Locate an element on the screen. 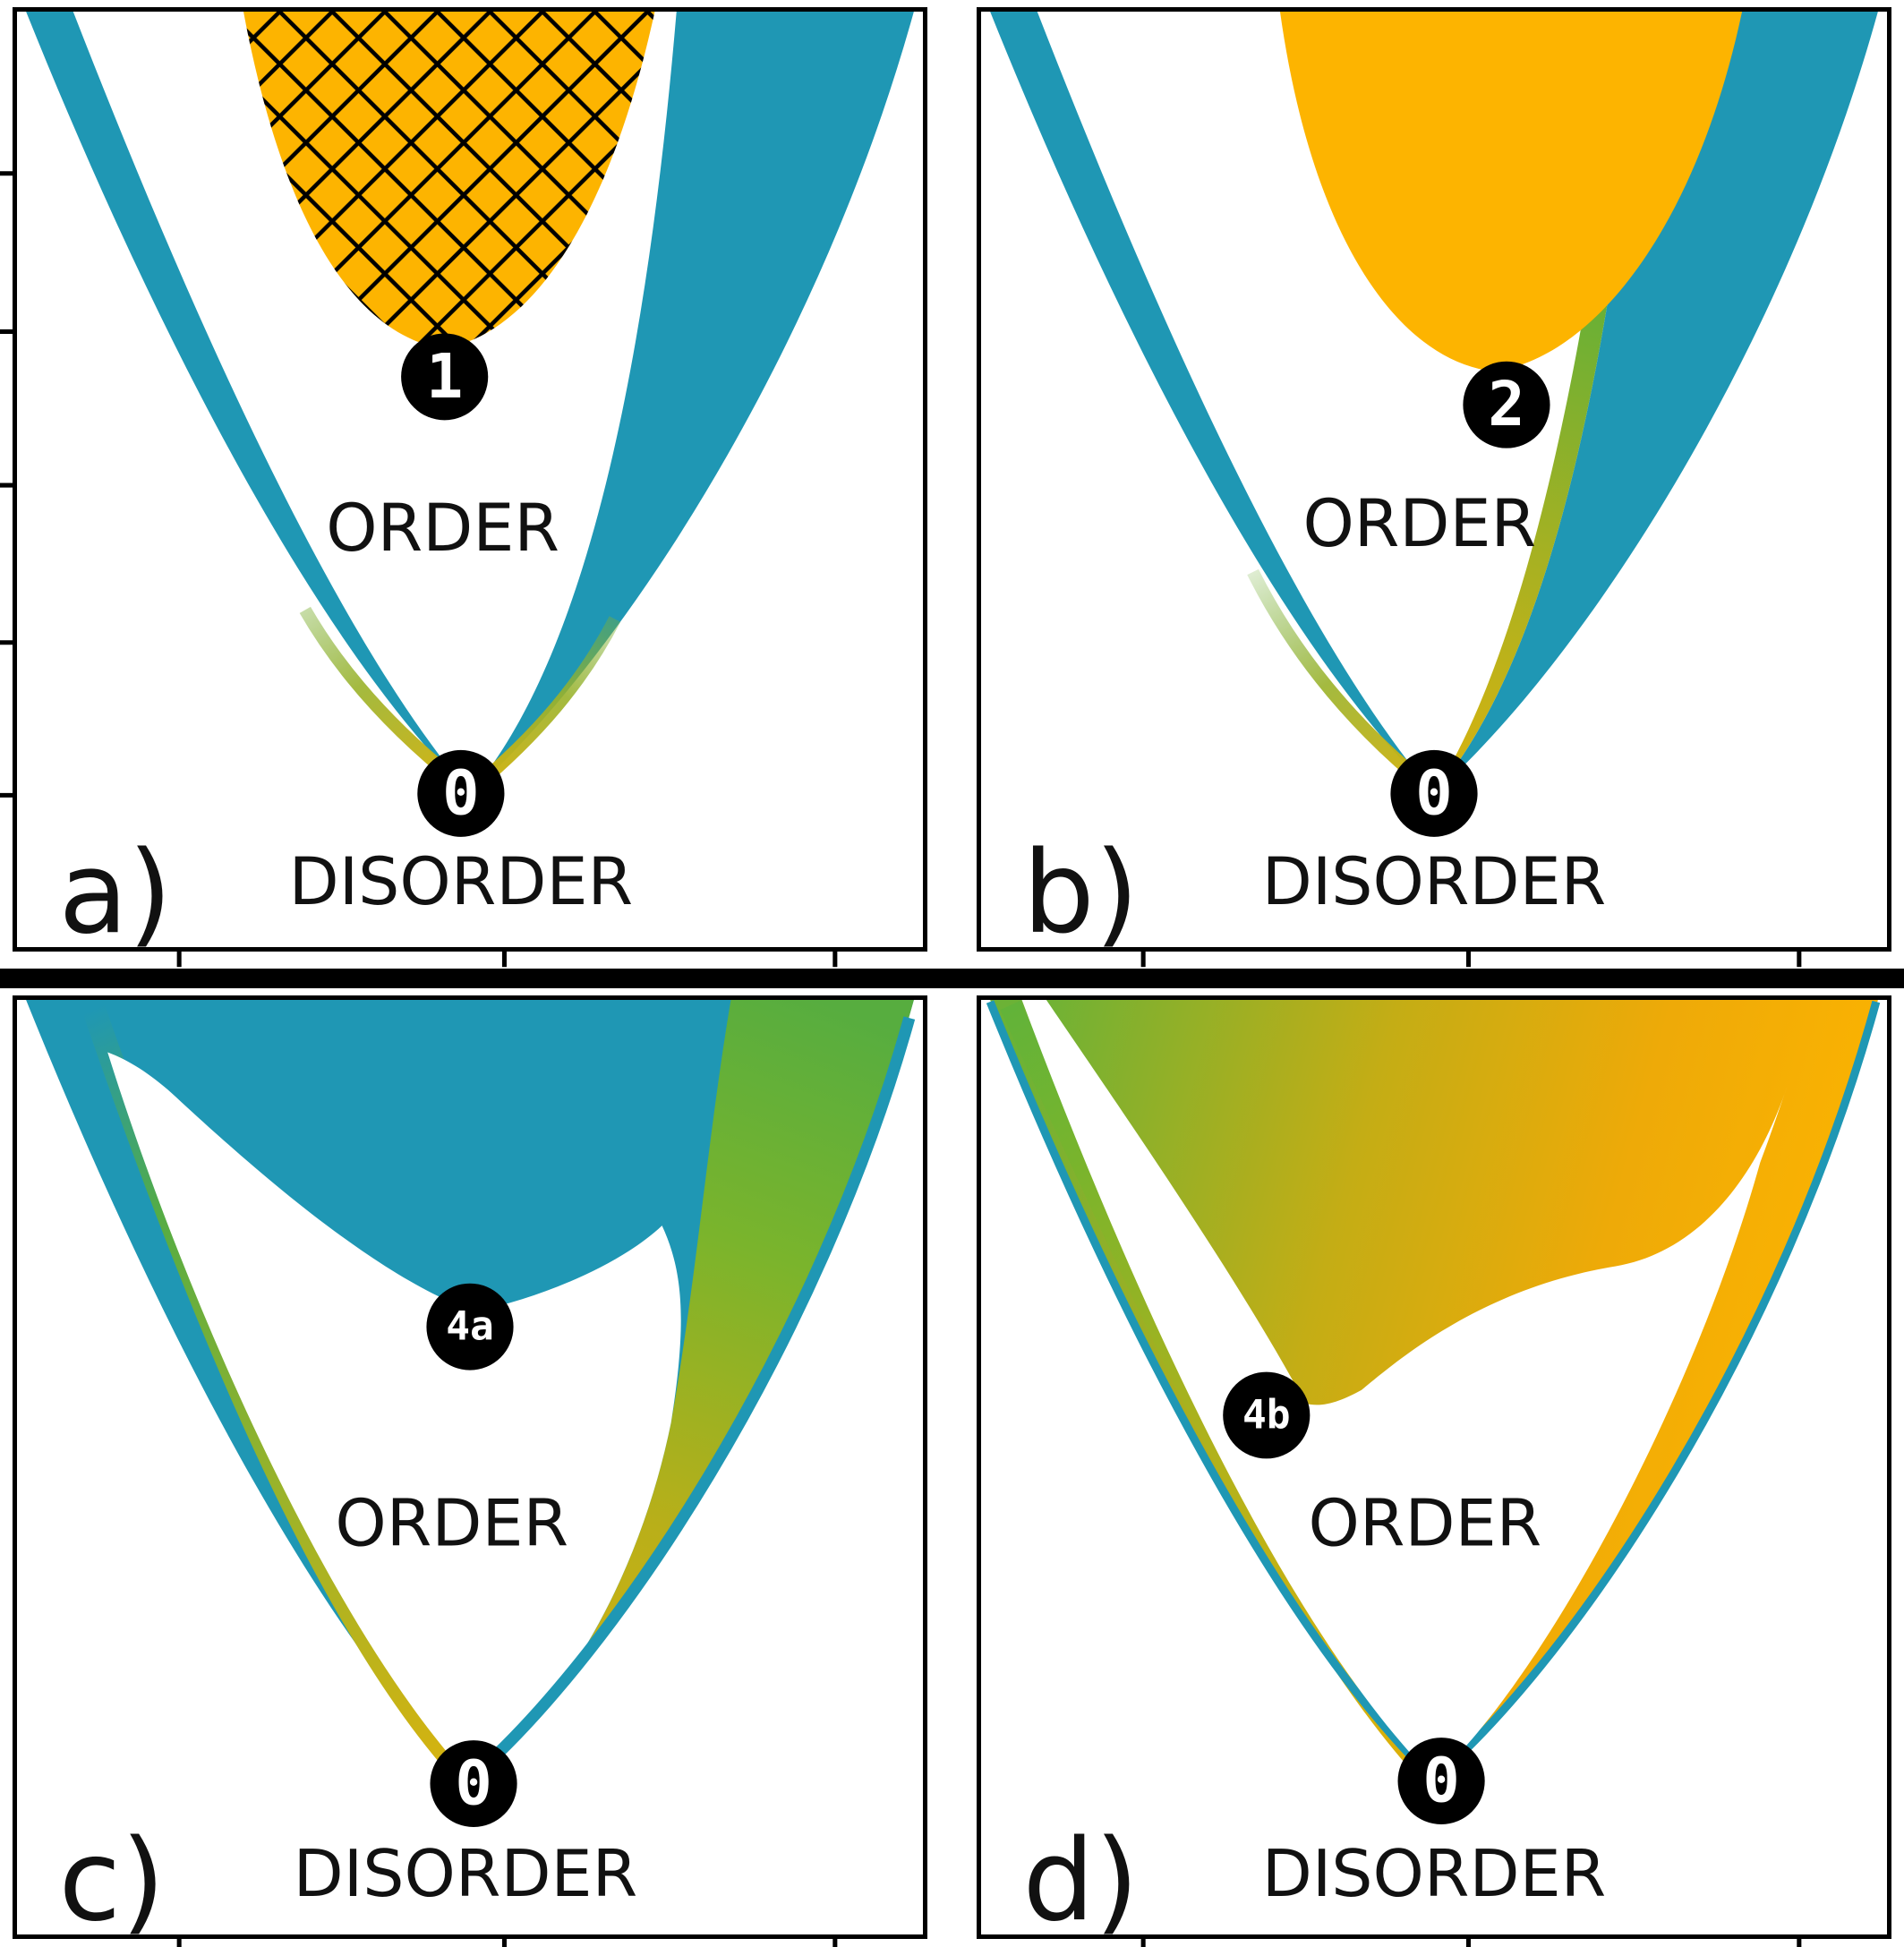 The width and height of the screenshot is (1904, 1947). orange-lobe is located at coordinates (1511, 191).